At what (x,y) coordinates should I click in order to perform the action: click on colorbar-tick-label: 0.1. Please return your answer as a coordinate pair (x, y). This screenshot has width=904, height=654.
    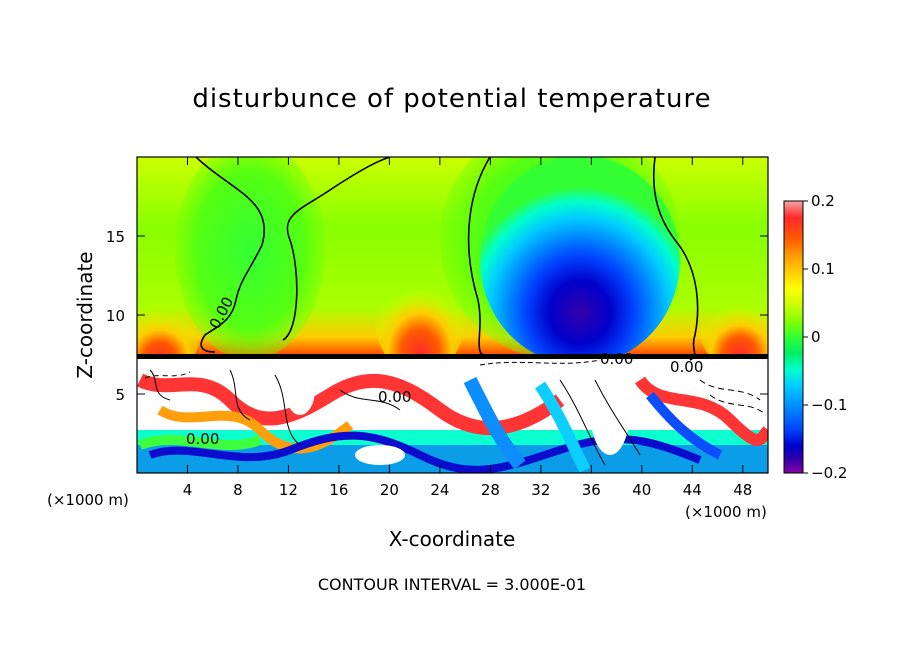
    Looking at the image, I should click on (823, 269).